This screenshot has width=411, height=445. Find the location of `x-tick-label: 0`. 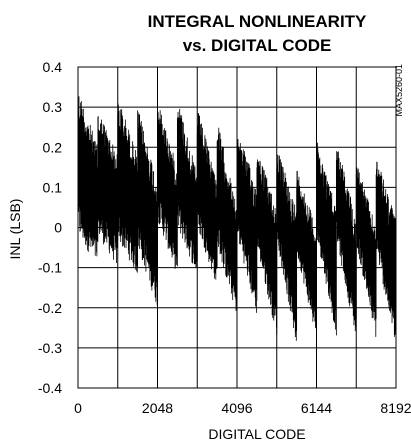

x-tick-label: 0 is located at coordinates (78, 408).